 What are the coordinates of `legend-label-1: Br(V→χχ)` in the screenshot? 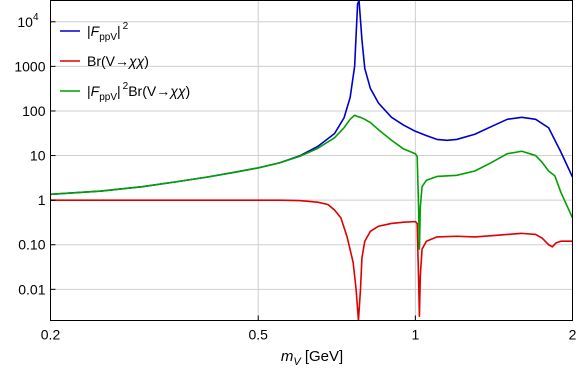 It's located at (118, 61).